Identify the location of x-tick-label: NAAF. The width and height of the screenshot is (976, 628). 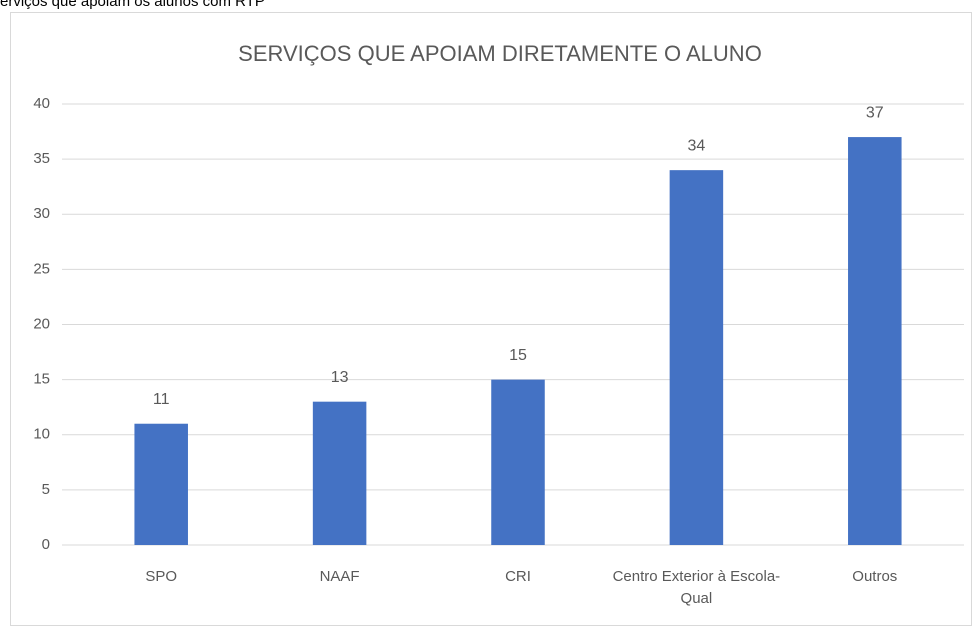
(339, 576).